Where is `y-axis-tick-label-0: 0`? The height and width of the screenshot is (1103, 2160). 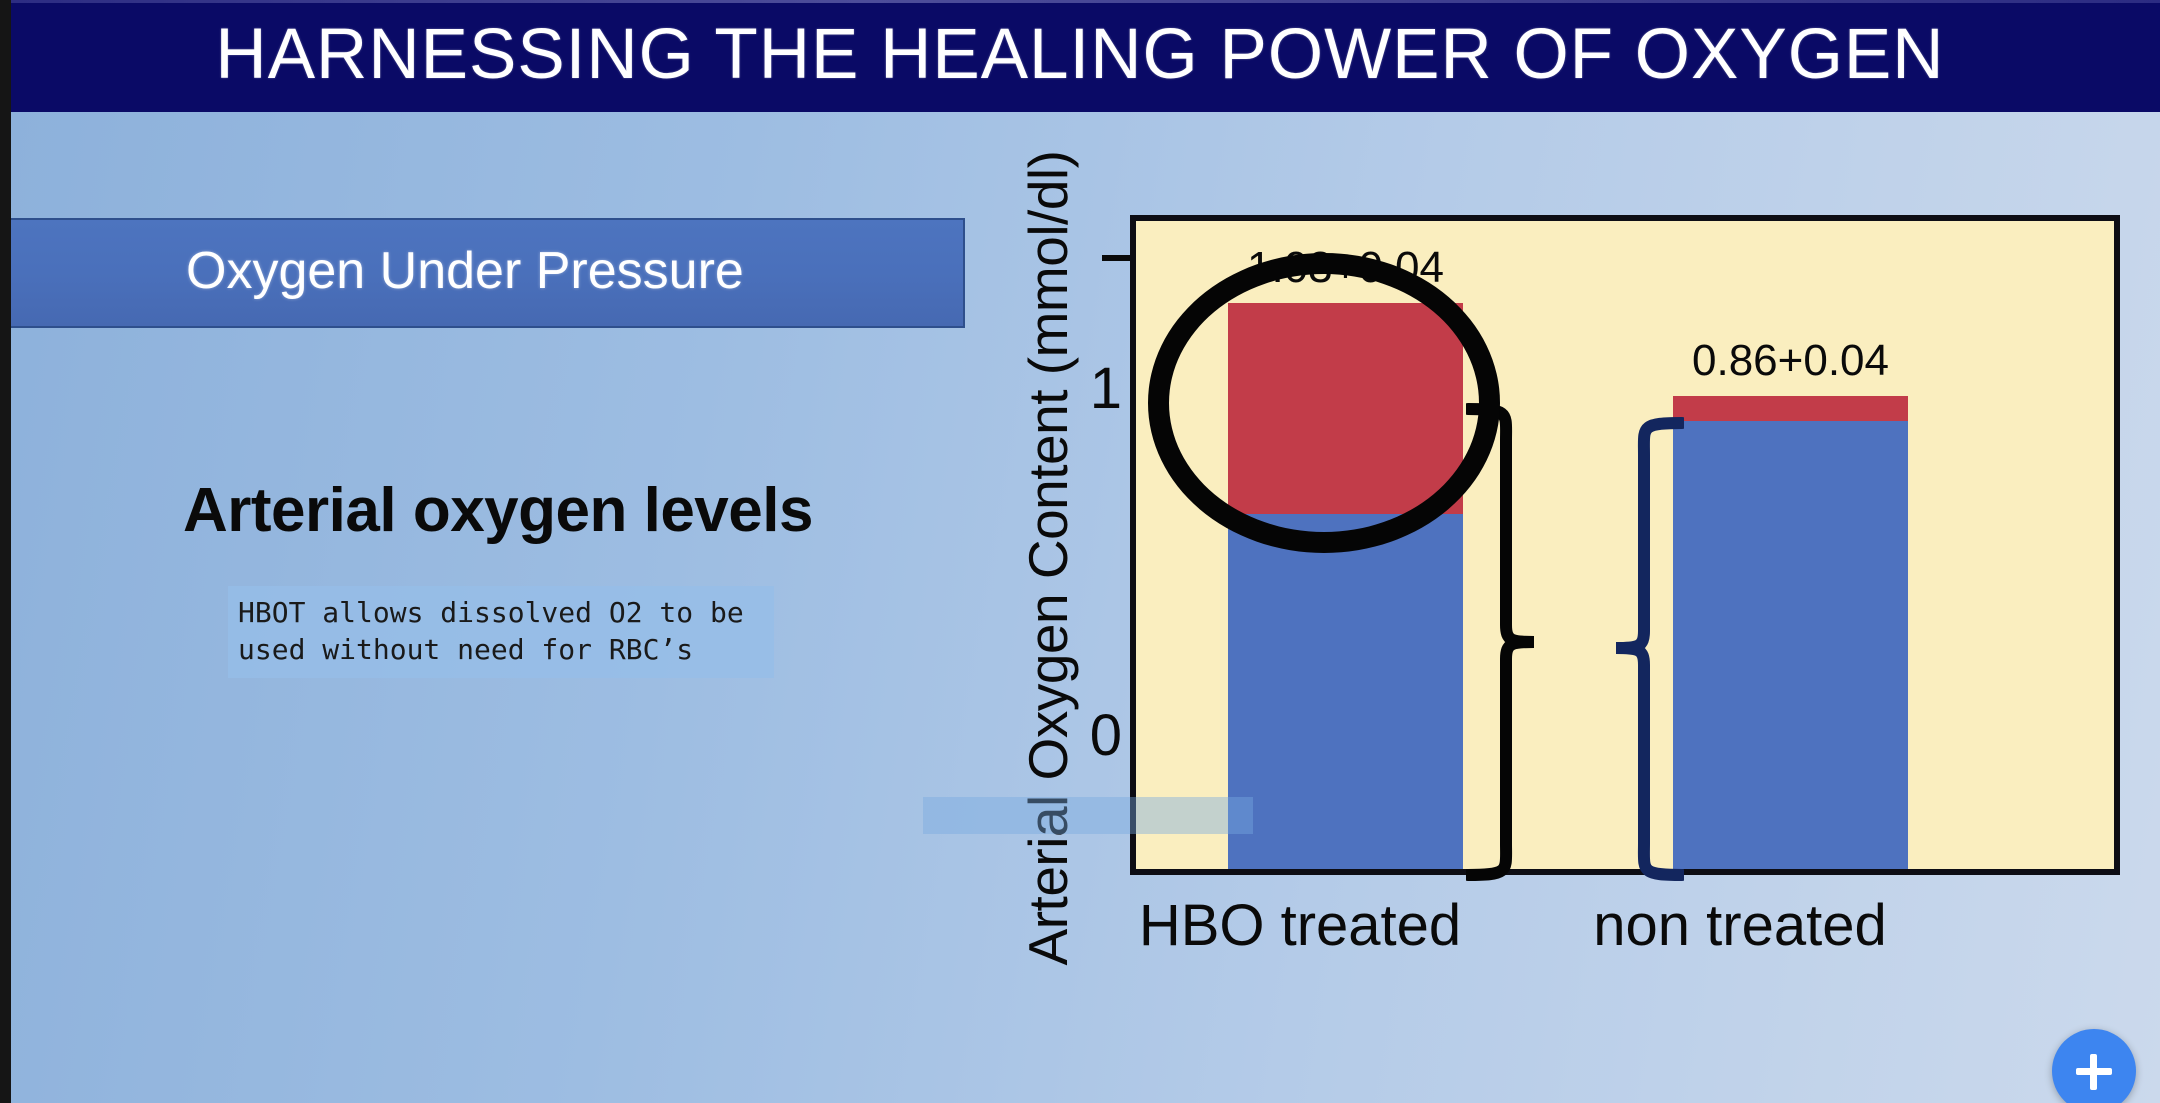 y-axis-tick-label-0: 0 is located at coordinates (1105, 735).